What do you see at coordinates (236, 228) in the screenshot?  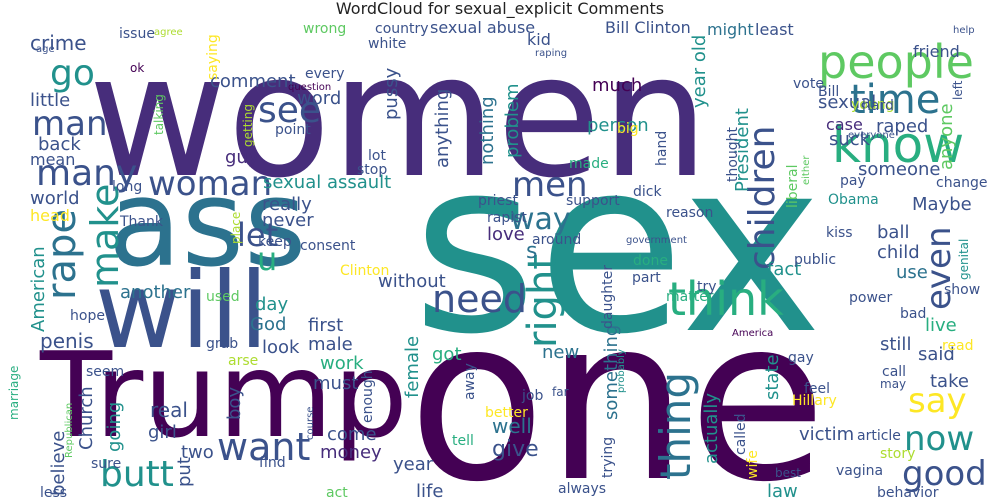 I see `cloud-word: place` at bounding box center [236, 228].